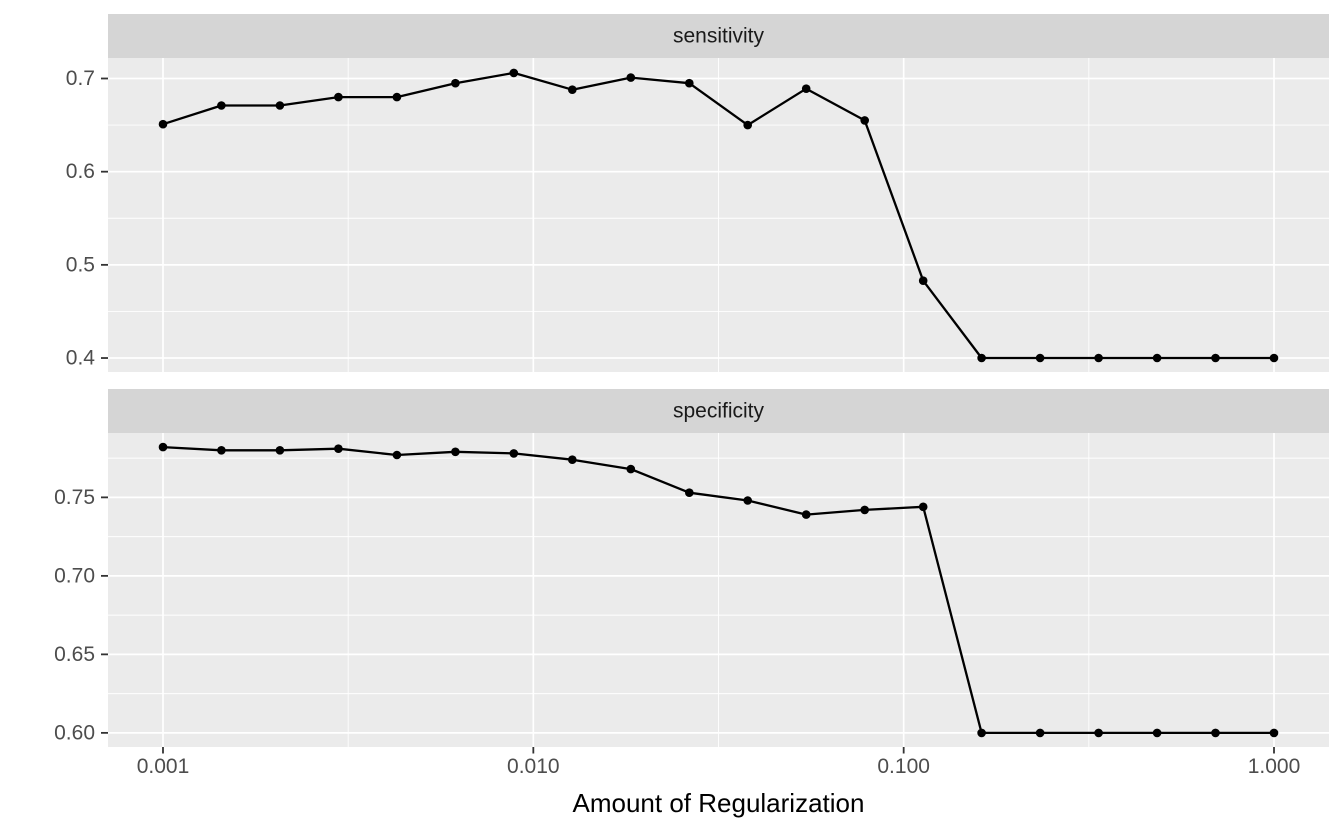  Describe the element at coordinates (81, 358) in the screenshot. I see `y-axis-tick-label: 0.4` at that location.